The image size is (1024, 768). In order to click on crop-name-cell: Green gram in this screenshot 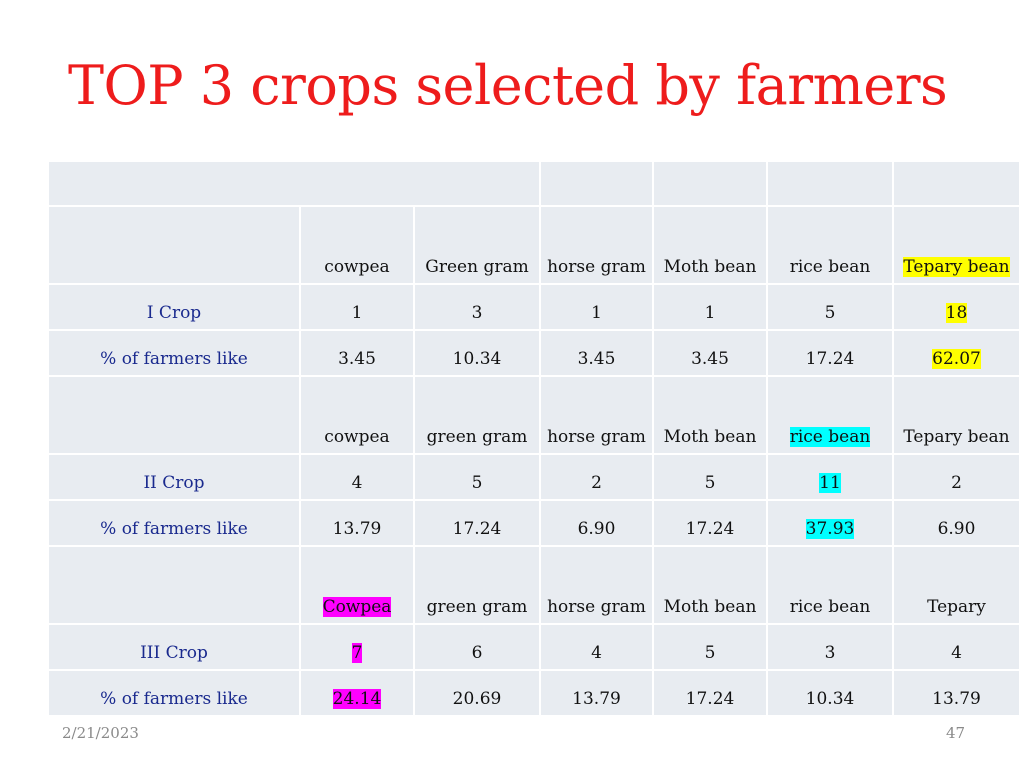, I will do `click(477, 245)`.